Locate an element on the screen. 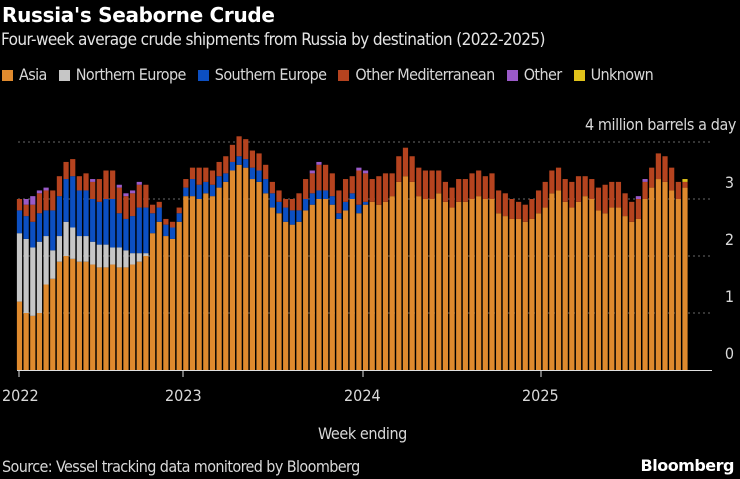 The height and width of the screenshot is (479, 740). legend-item-other-mediterranean: Other Mediterranean is located at coordinates (416, 74).